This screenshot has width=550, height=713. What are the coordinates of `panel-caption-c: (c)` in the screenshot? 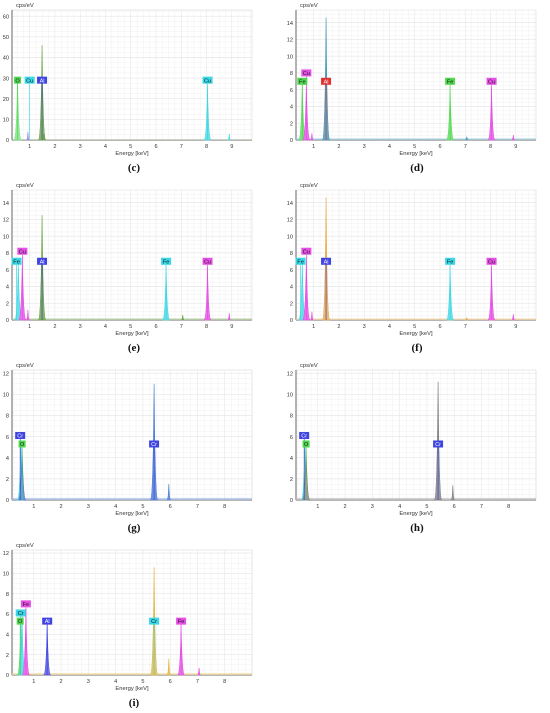 It's located at (134, 168).